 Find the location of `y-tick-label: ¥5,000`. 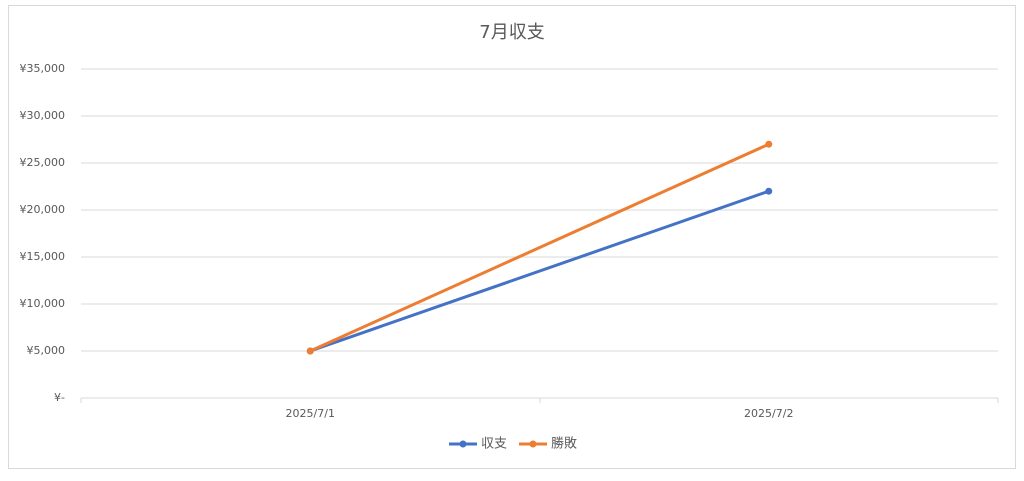

y-tick-label: ¥5,000 is located at coordinates (46, 350).